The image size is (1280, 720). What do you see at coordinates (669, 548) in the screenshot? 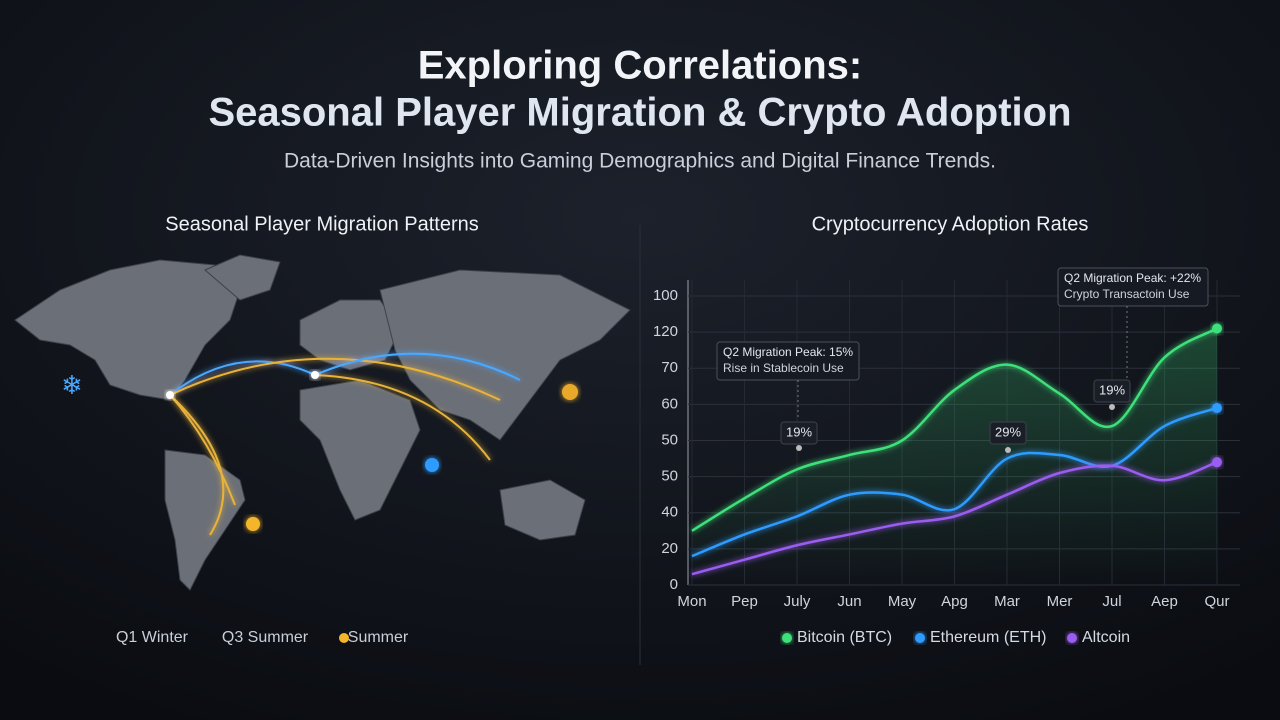
I see `y-tick-label: 20` at bounding box center [669, 548].